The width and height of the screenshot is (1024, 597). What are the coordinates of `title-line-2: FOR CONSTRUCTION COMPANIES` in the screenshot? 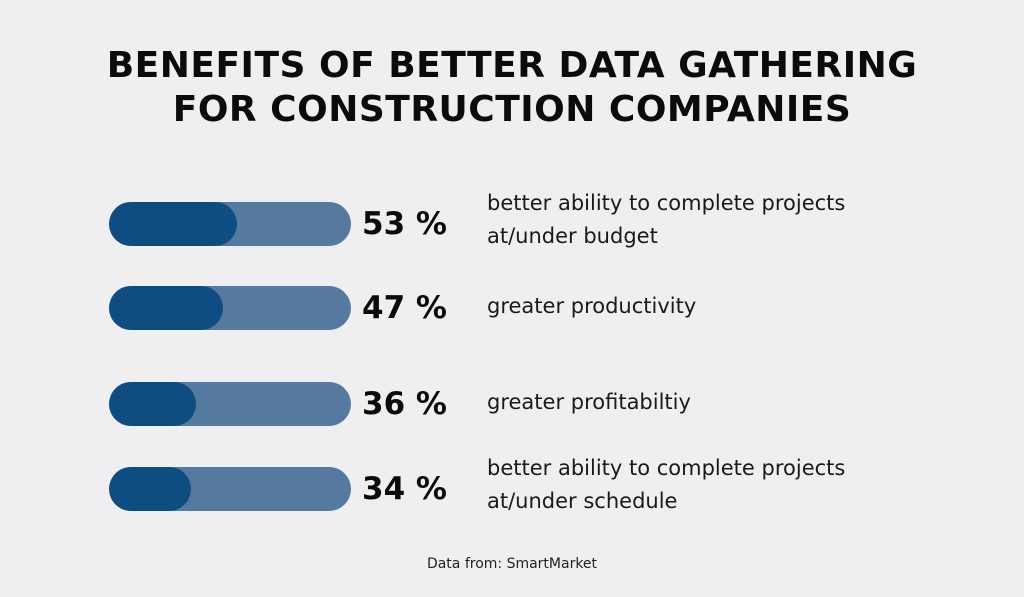 It's located at (512, 109).